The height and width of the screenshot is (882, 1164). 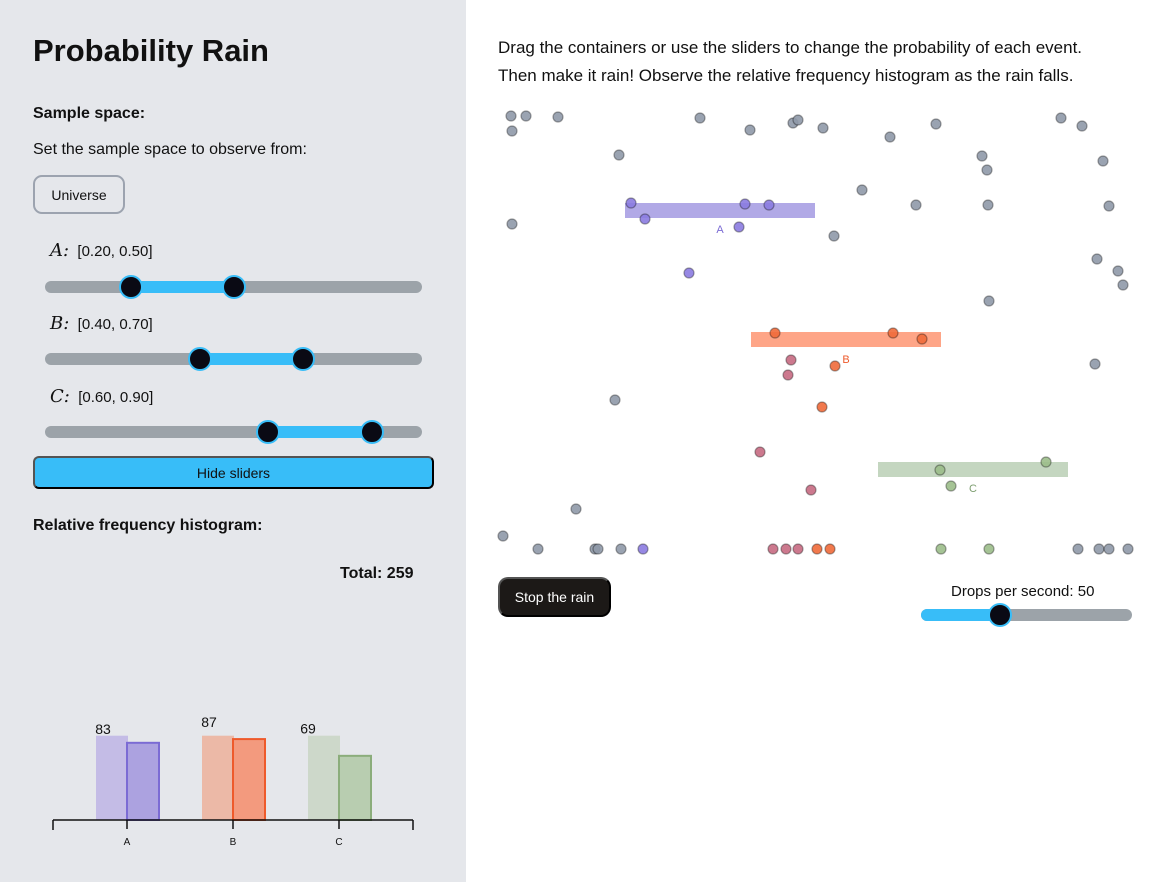 I want to click on event-c-low-thumb, so click(x=268, y=432).